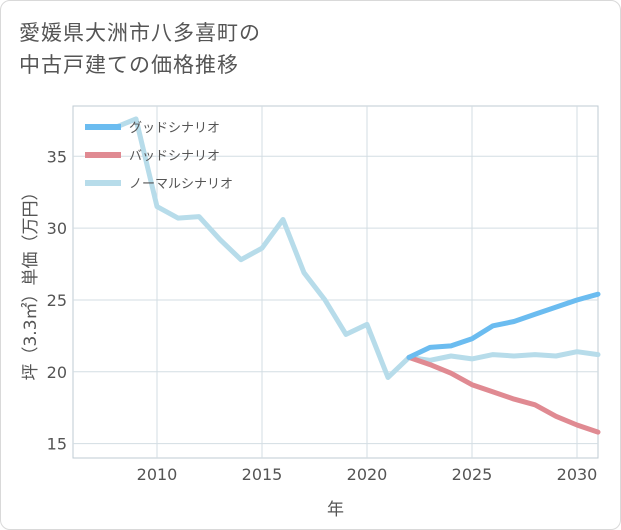 This screenshot has height=530, width=621. I want to click on legend-label-0: グッドシナリオ, so click(174, 128).